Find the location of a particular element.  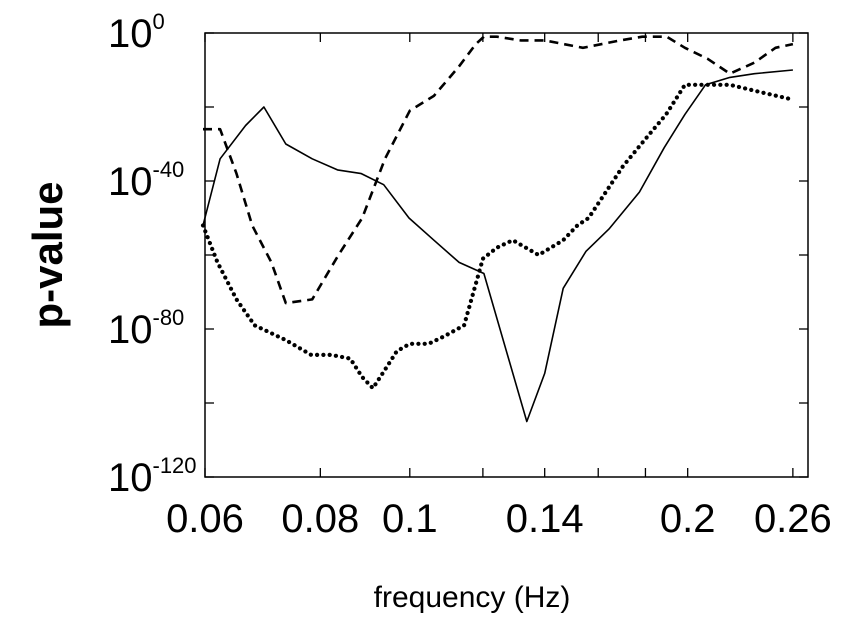

x-tick-label: 0.1 is located at coordinates (410, 519).